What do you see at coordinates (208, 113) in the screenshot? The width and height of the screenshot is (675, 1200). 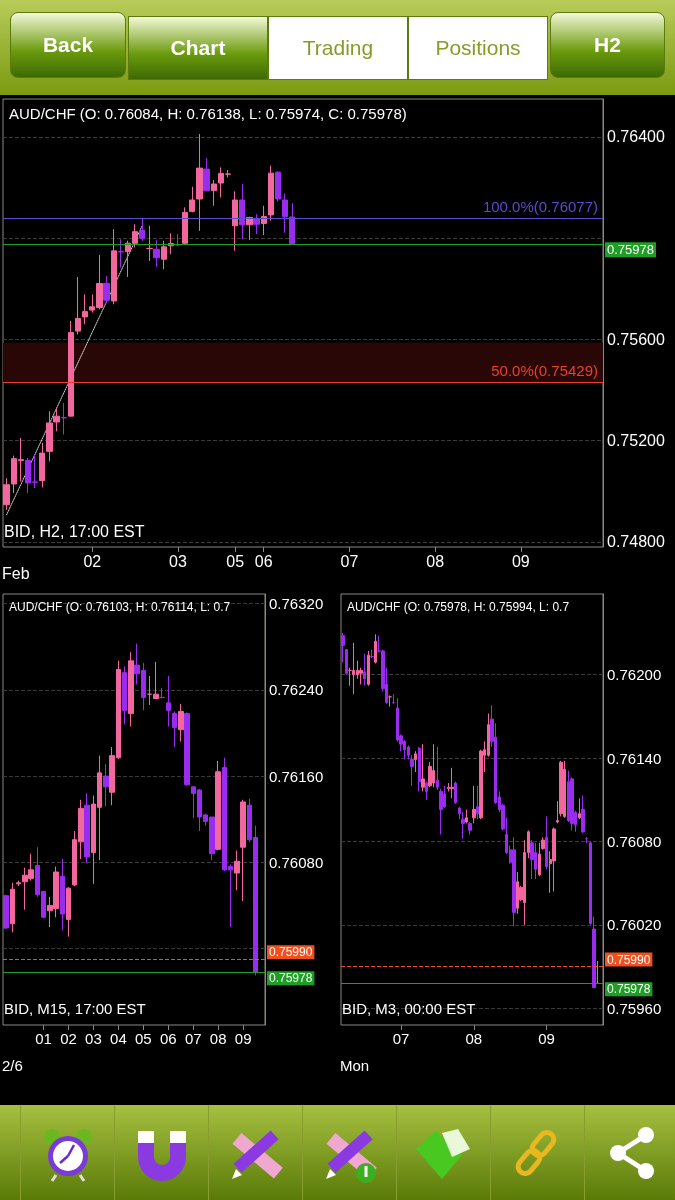 I see `chart-title: AUD/CHF (O: 0.76084, H: 0.76138, L: 0.75974, C: 0.75978)` at bounding box center [208, 113].